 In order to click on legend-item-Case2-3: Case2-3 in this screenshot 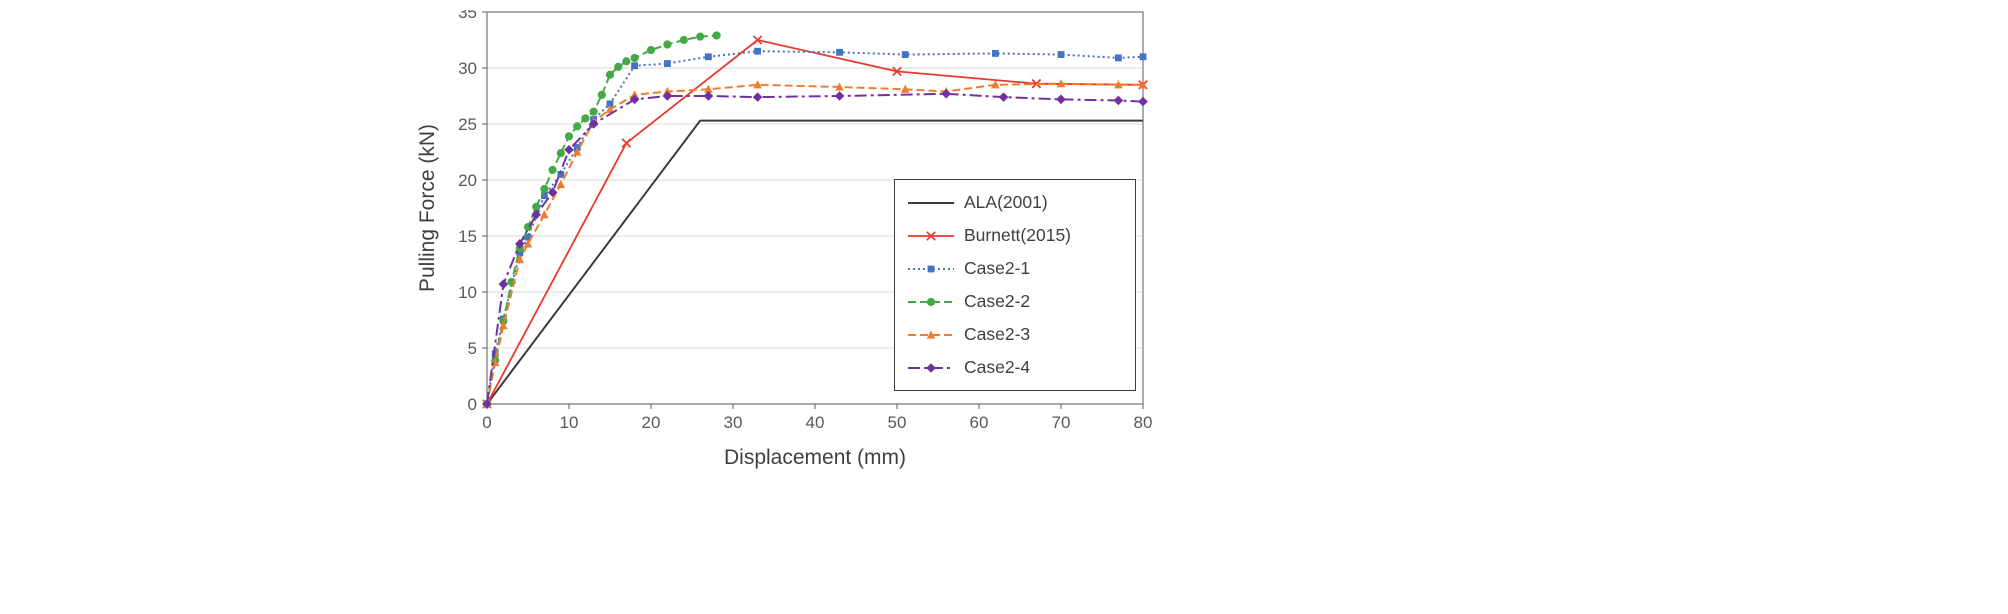, I will do `click(1015, 334)`.